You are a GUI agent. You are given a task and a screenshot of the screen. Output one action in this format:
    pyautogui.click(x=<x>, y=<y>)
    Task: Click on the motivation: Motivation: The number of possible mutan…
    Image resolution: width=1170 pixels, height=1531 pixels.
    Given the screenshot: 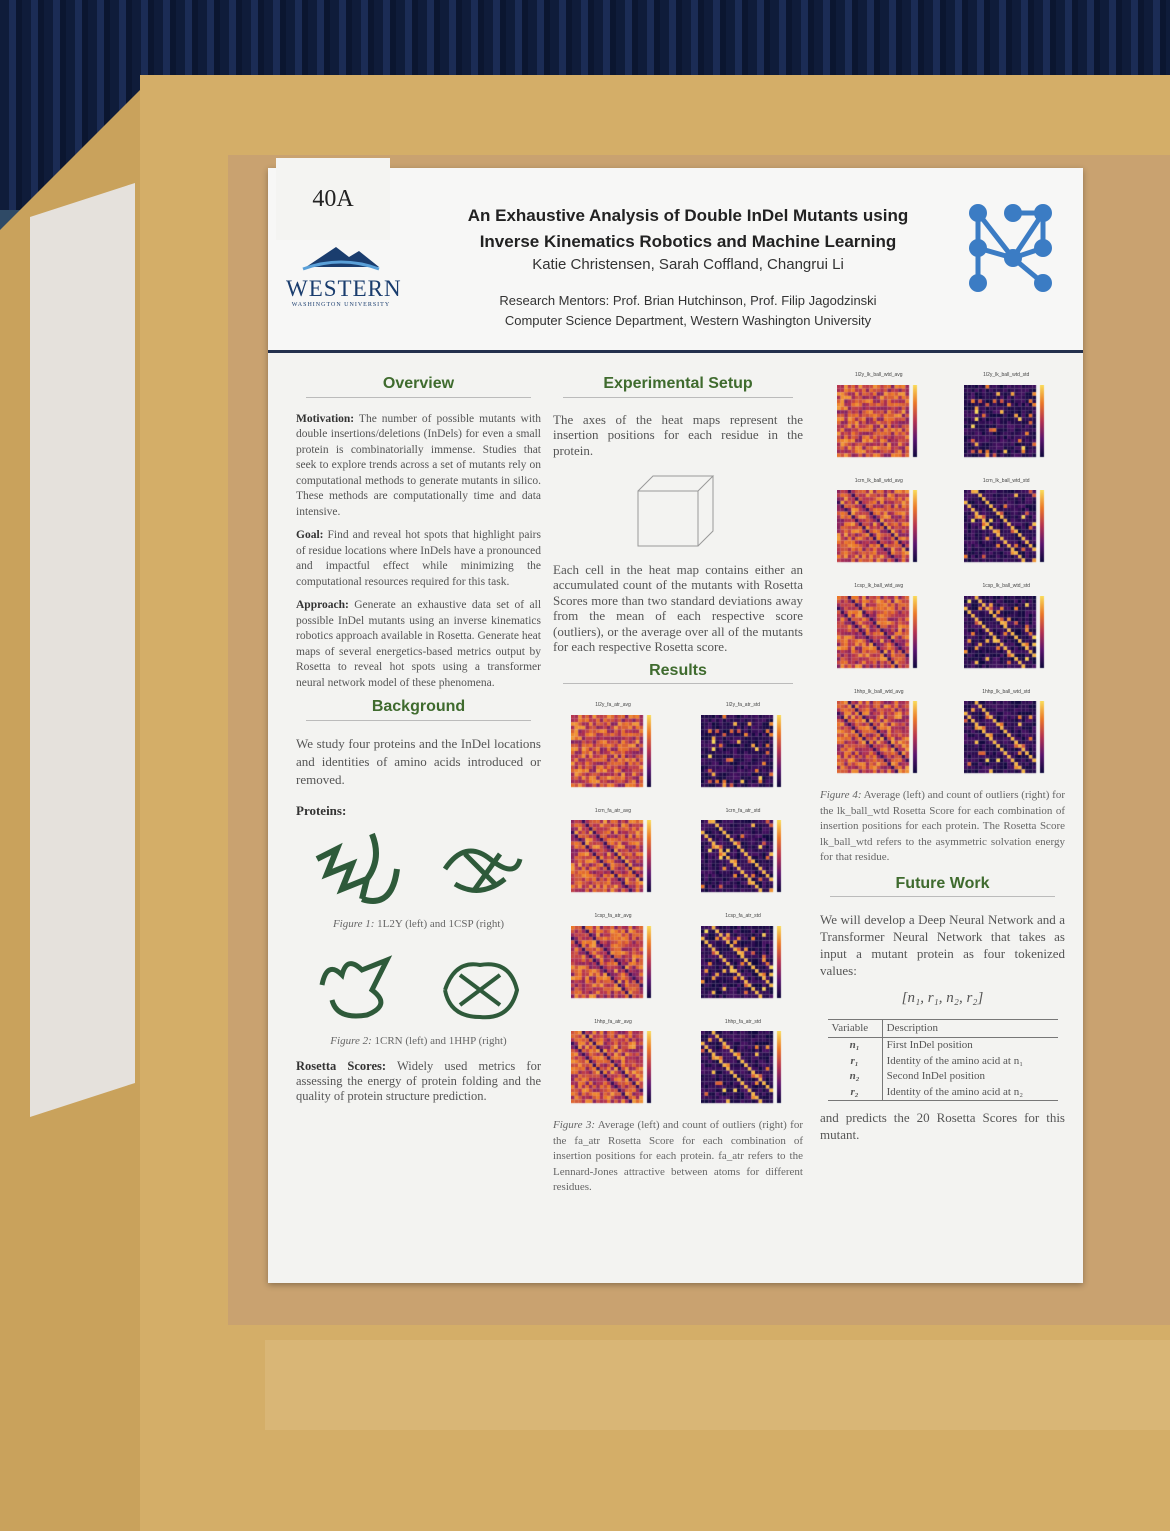 What is the action you would take?
    pyautogui.click(x=418, y=466)
    